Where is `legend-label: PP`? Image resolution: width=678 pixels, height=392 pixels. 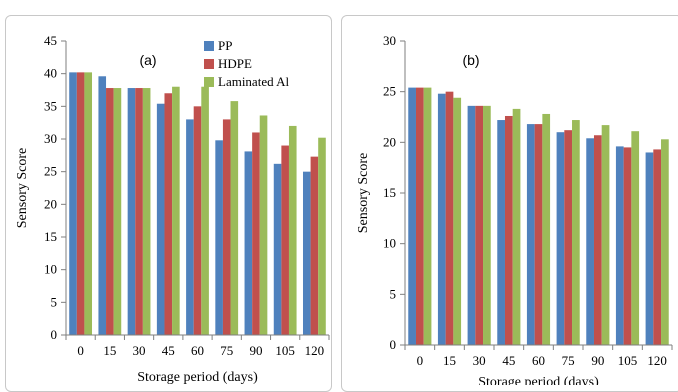 legend-label: PP is located at coordinates (225, 45).